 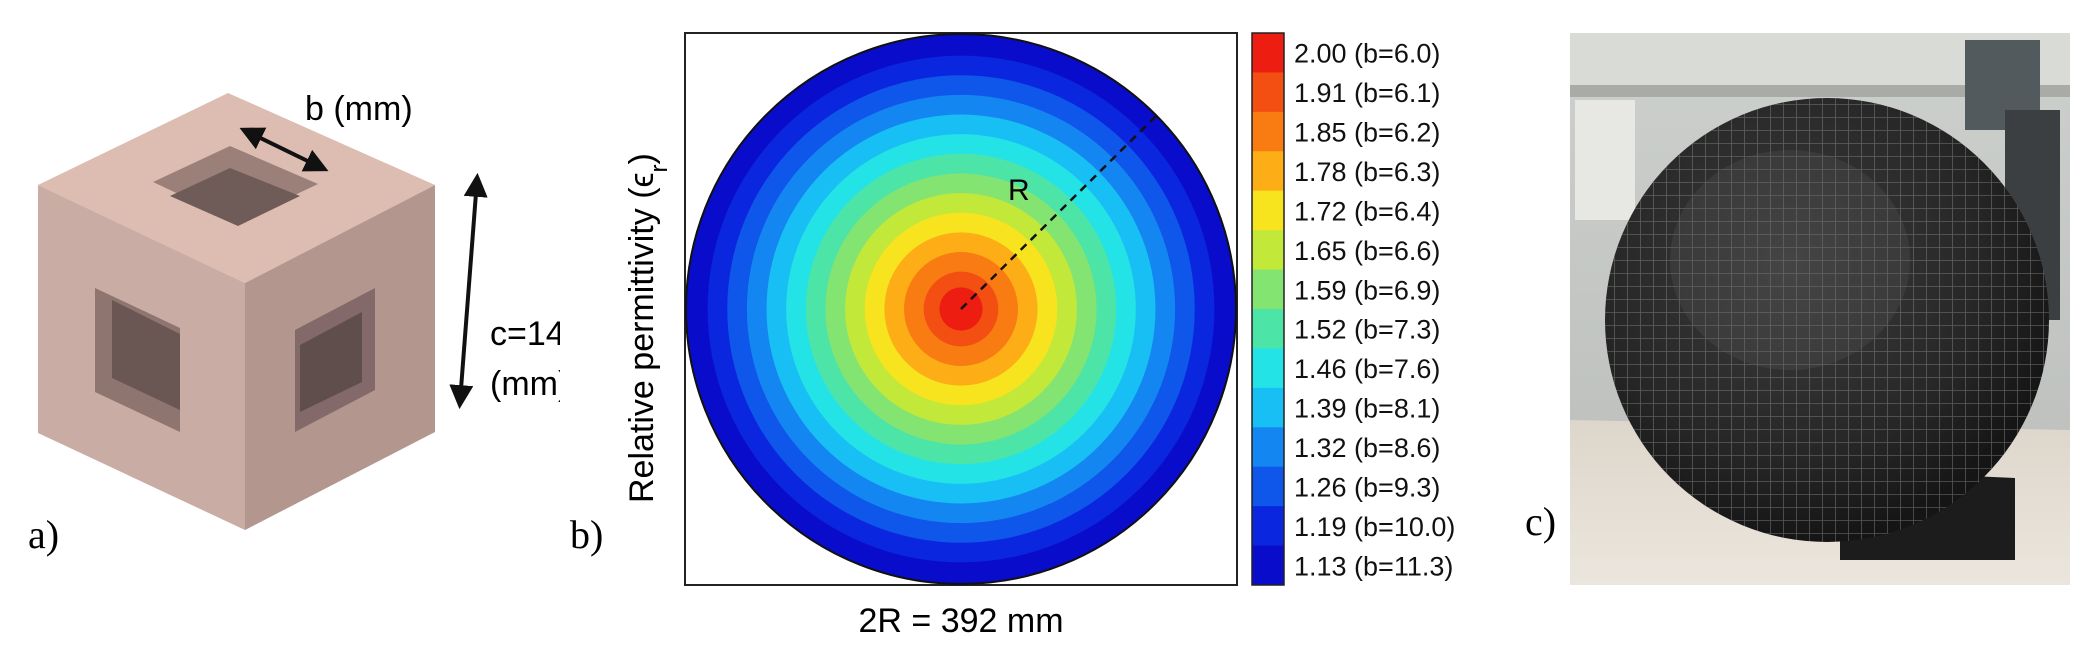 I want to click on hole-width-label: b (mm), so click(x=359, y=109).